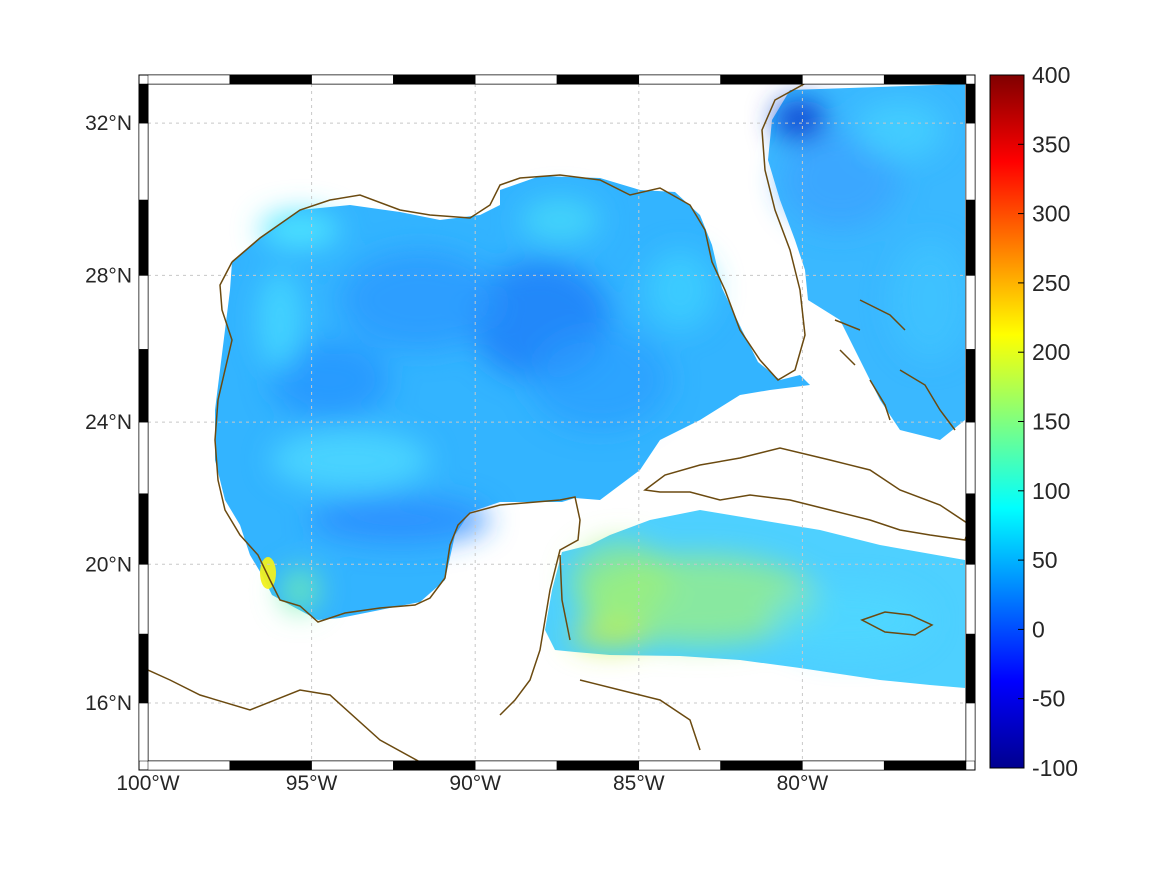 Image resolution: width=1167 pixels, height=875 pixels. Describe the element at coordinates (895, 365) in the screenshot. I see `bahamas-coastline` at that location.